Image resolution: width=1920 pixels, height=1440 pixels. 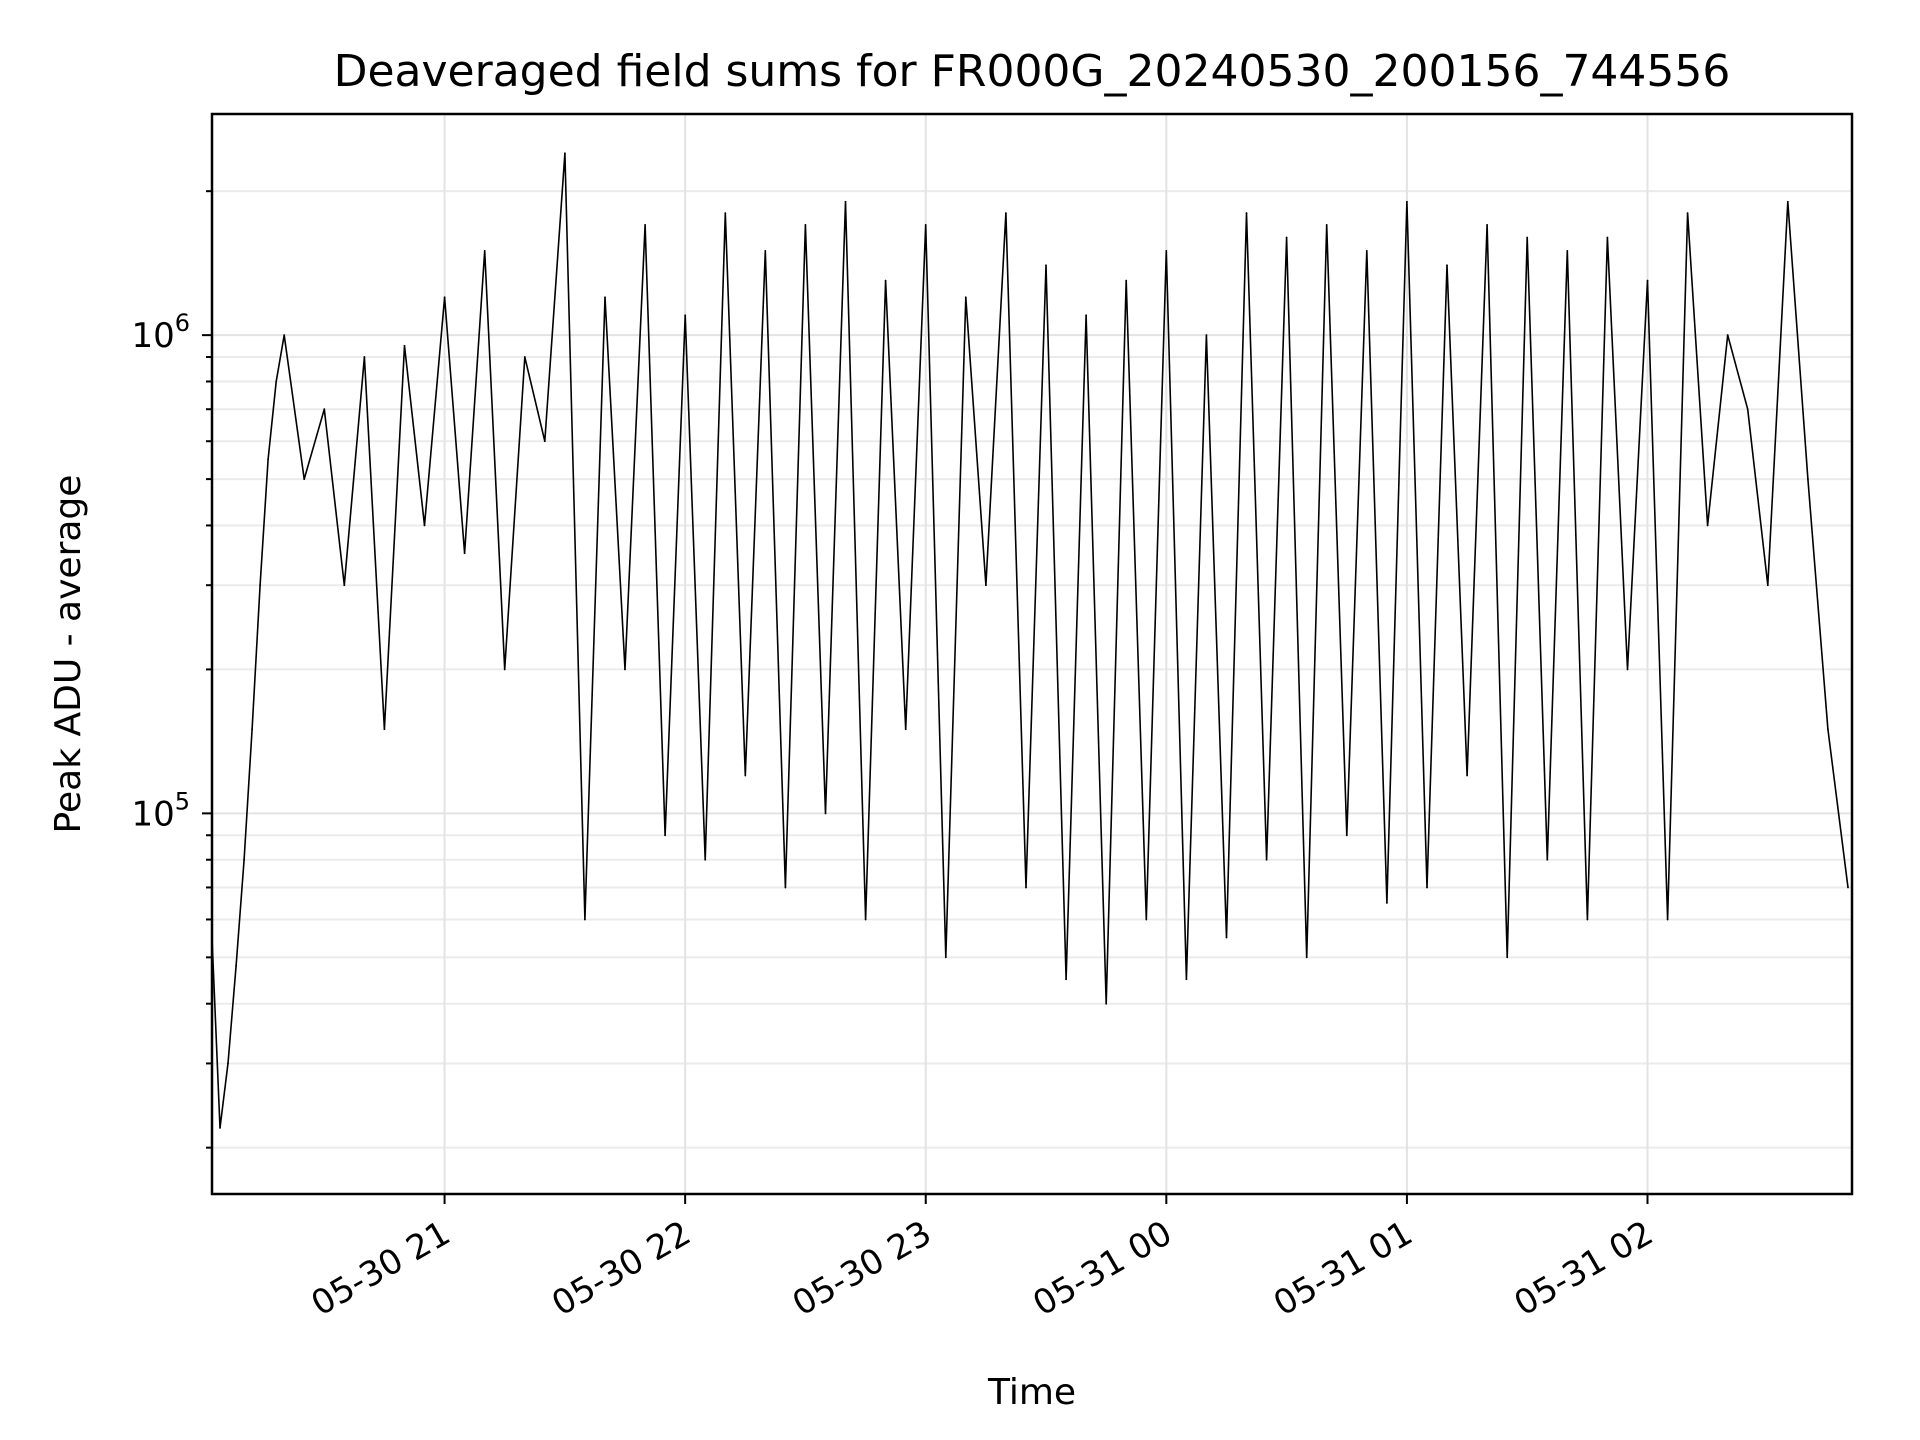 What do you see at coordinates (68, 654) in the screenshot?
I see `y-axis-label: Peak ADU - average` at bounding box center [68, 654].